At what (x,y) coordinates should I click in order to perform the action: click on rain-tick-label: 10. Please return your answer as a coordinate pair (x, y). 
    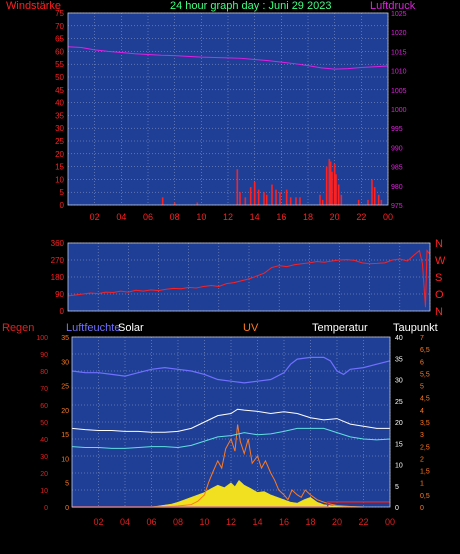
    Looking at the image, I should click on (44, 491).